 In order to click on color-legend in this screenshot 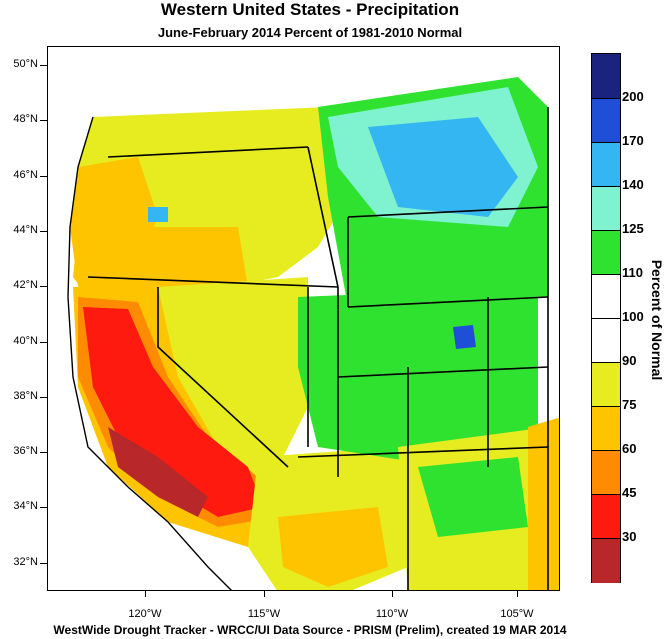, I will do `click(606, 318)`.